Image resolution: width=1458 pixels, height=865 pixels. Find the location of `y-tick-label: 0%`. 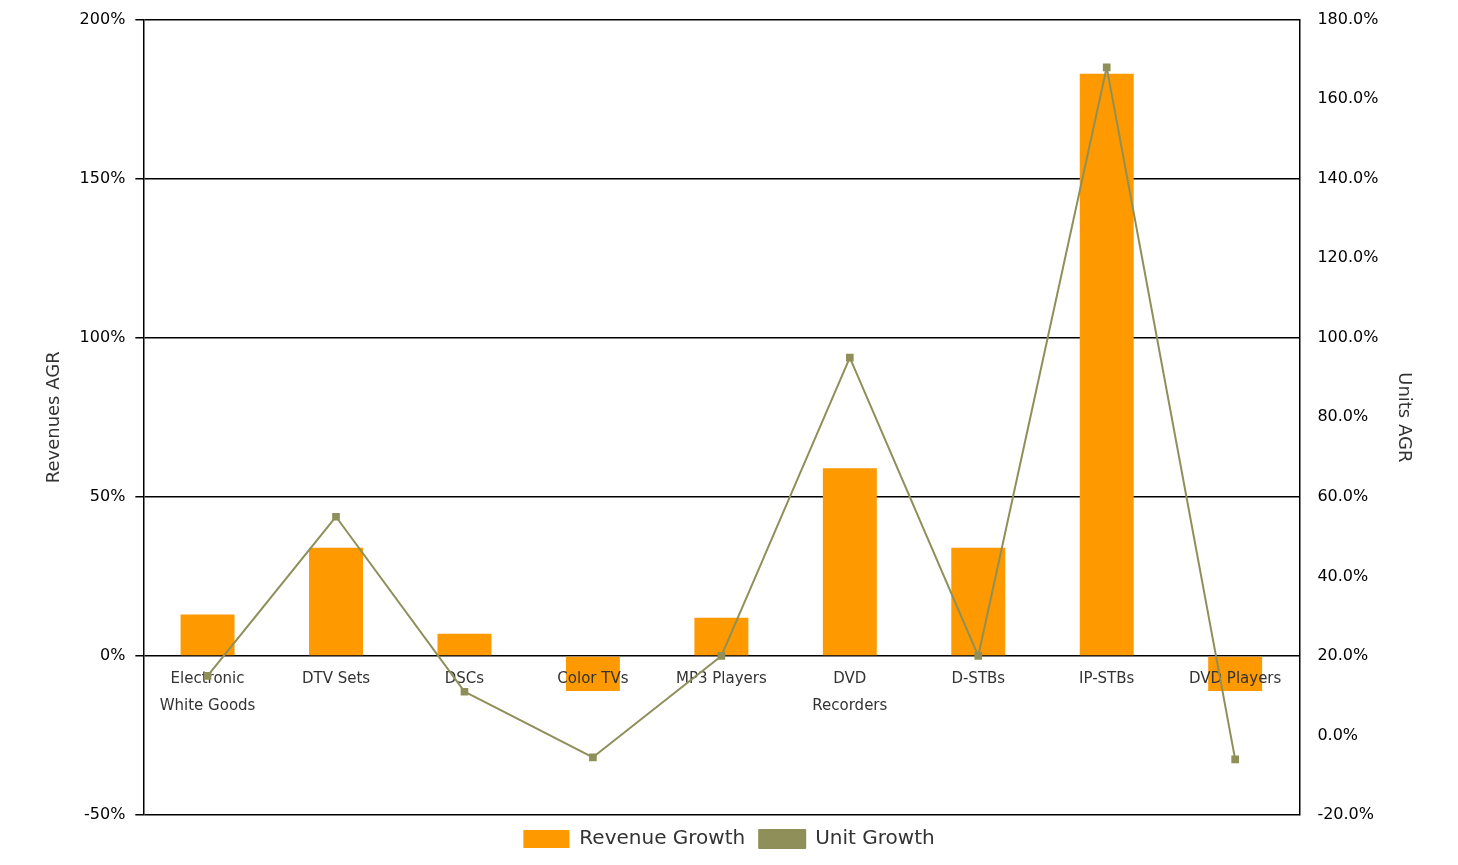

y-tick-label: 0% is located at coordinates (112, 655).